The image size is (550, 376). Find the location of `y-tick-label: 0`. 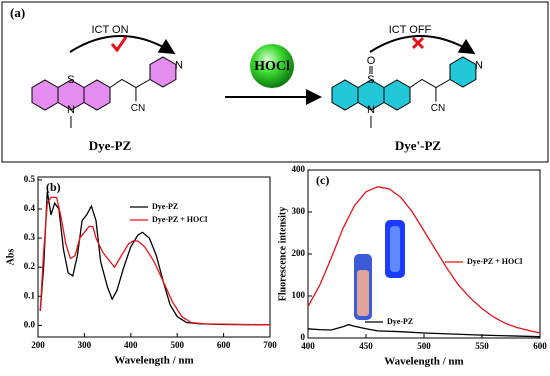

y-tick-label: 0 is located at coordinates (303, 337).